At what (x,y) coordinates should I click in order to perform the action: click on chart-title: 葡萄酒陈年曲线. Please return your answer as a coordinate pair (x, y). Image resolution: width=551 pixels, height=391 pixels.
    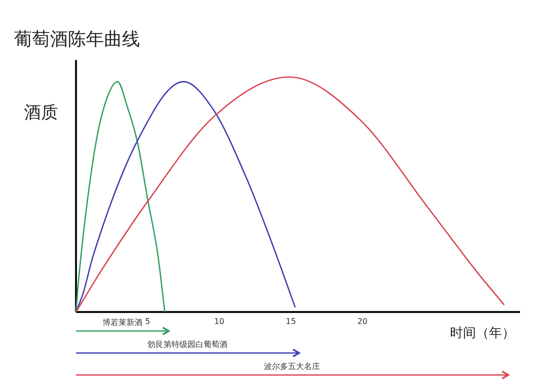
    Looking at the image, I should click on (77, 39).